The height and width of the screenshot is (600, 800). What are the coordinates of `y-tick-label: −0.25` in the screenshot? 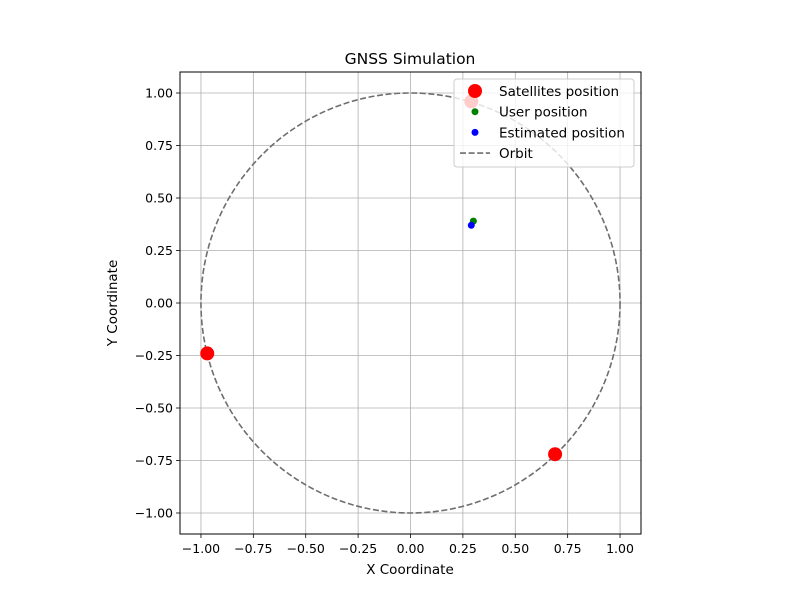 It's located at (154, 355).